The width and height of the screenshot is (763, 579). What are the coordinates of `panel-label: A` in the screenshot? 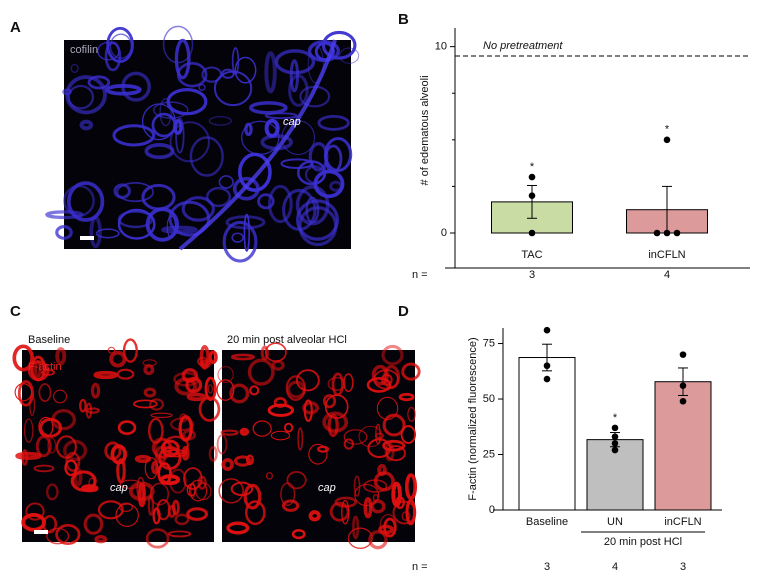 It's located at (15, 27).